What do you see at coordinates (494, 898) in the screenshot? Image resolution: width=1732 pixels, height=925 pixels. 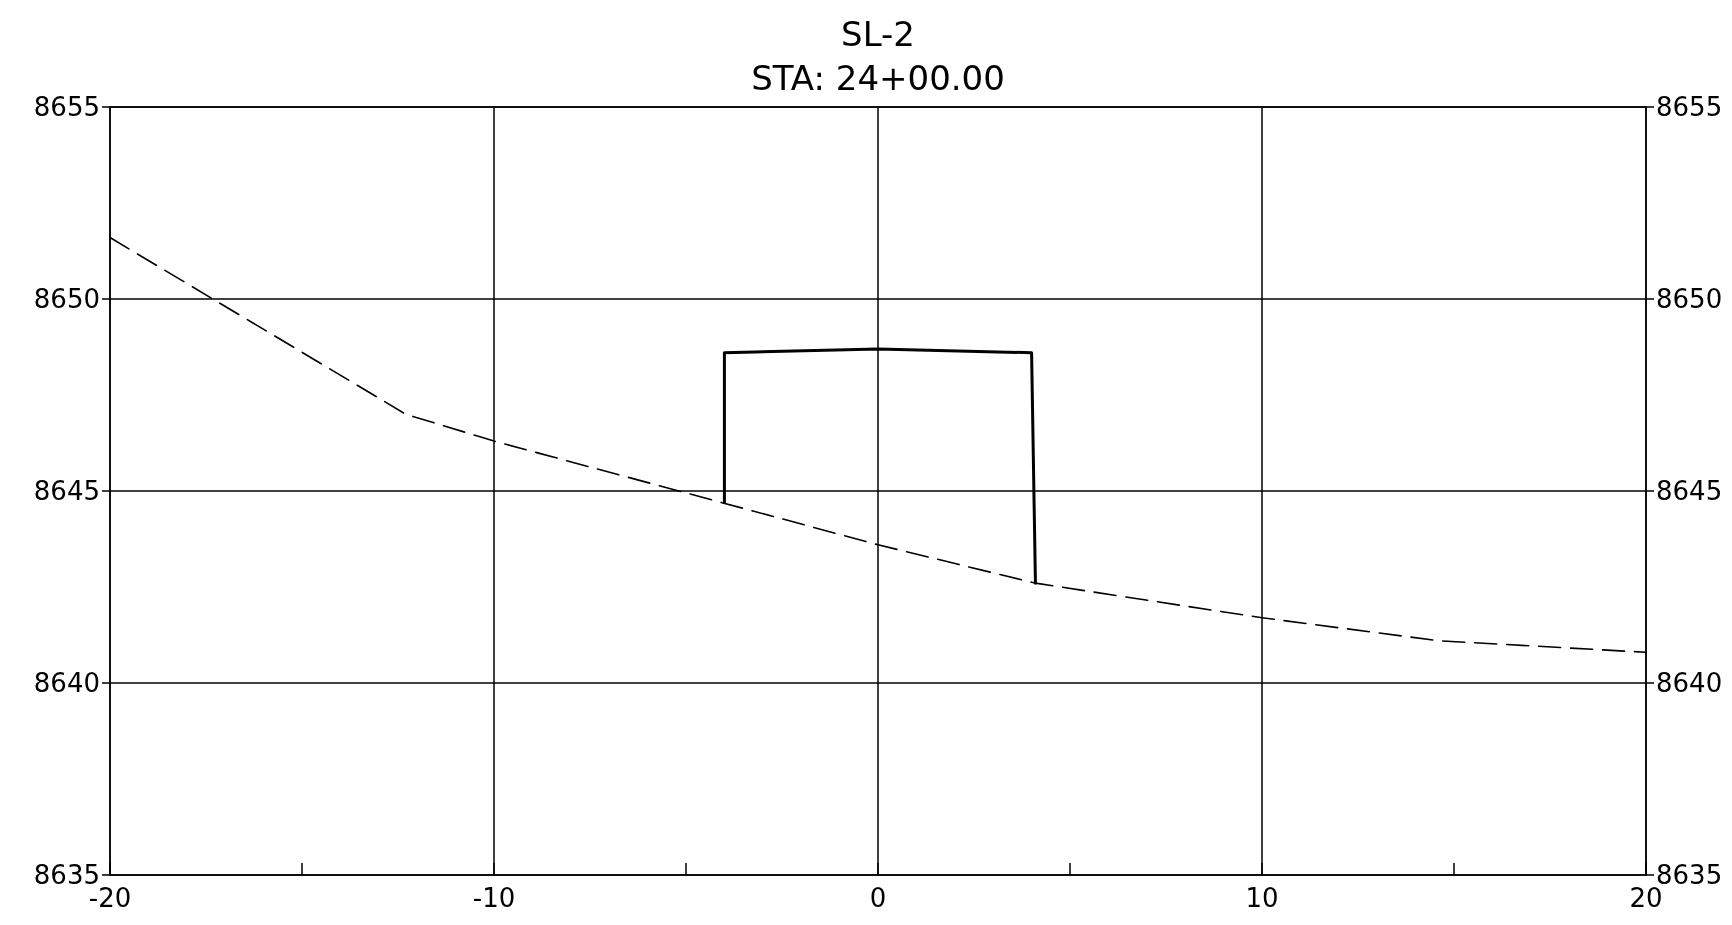 I see `x-tick-label: -10` at bounding box center [494, 898].